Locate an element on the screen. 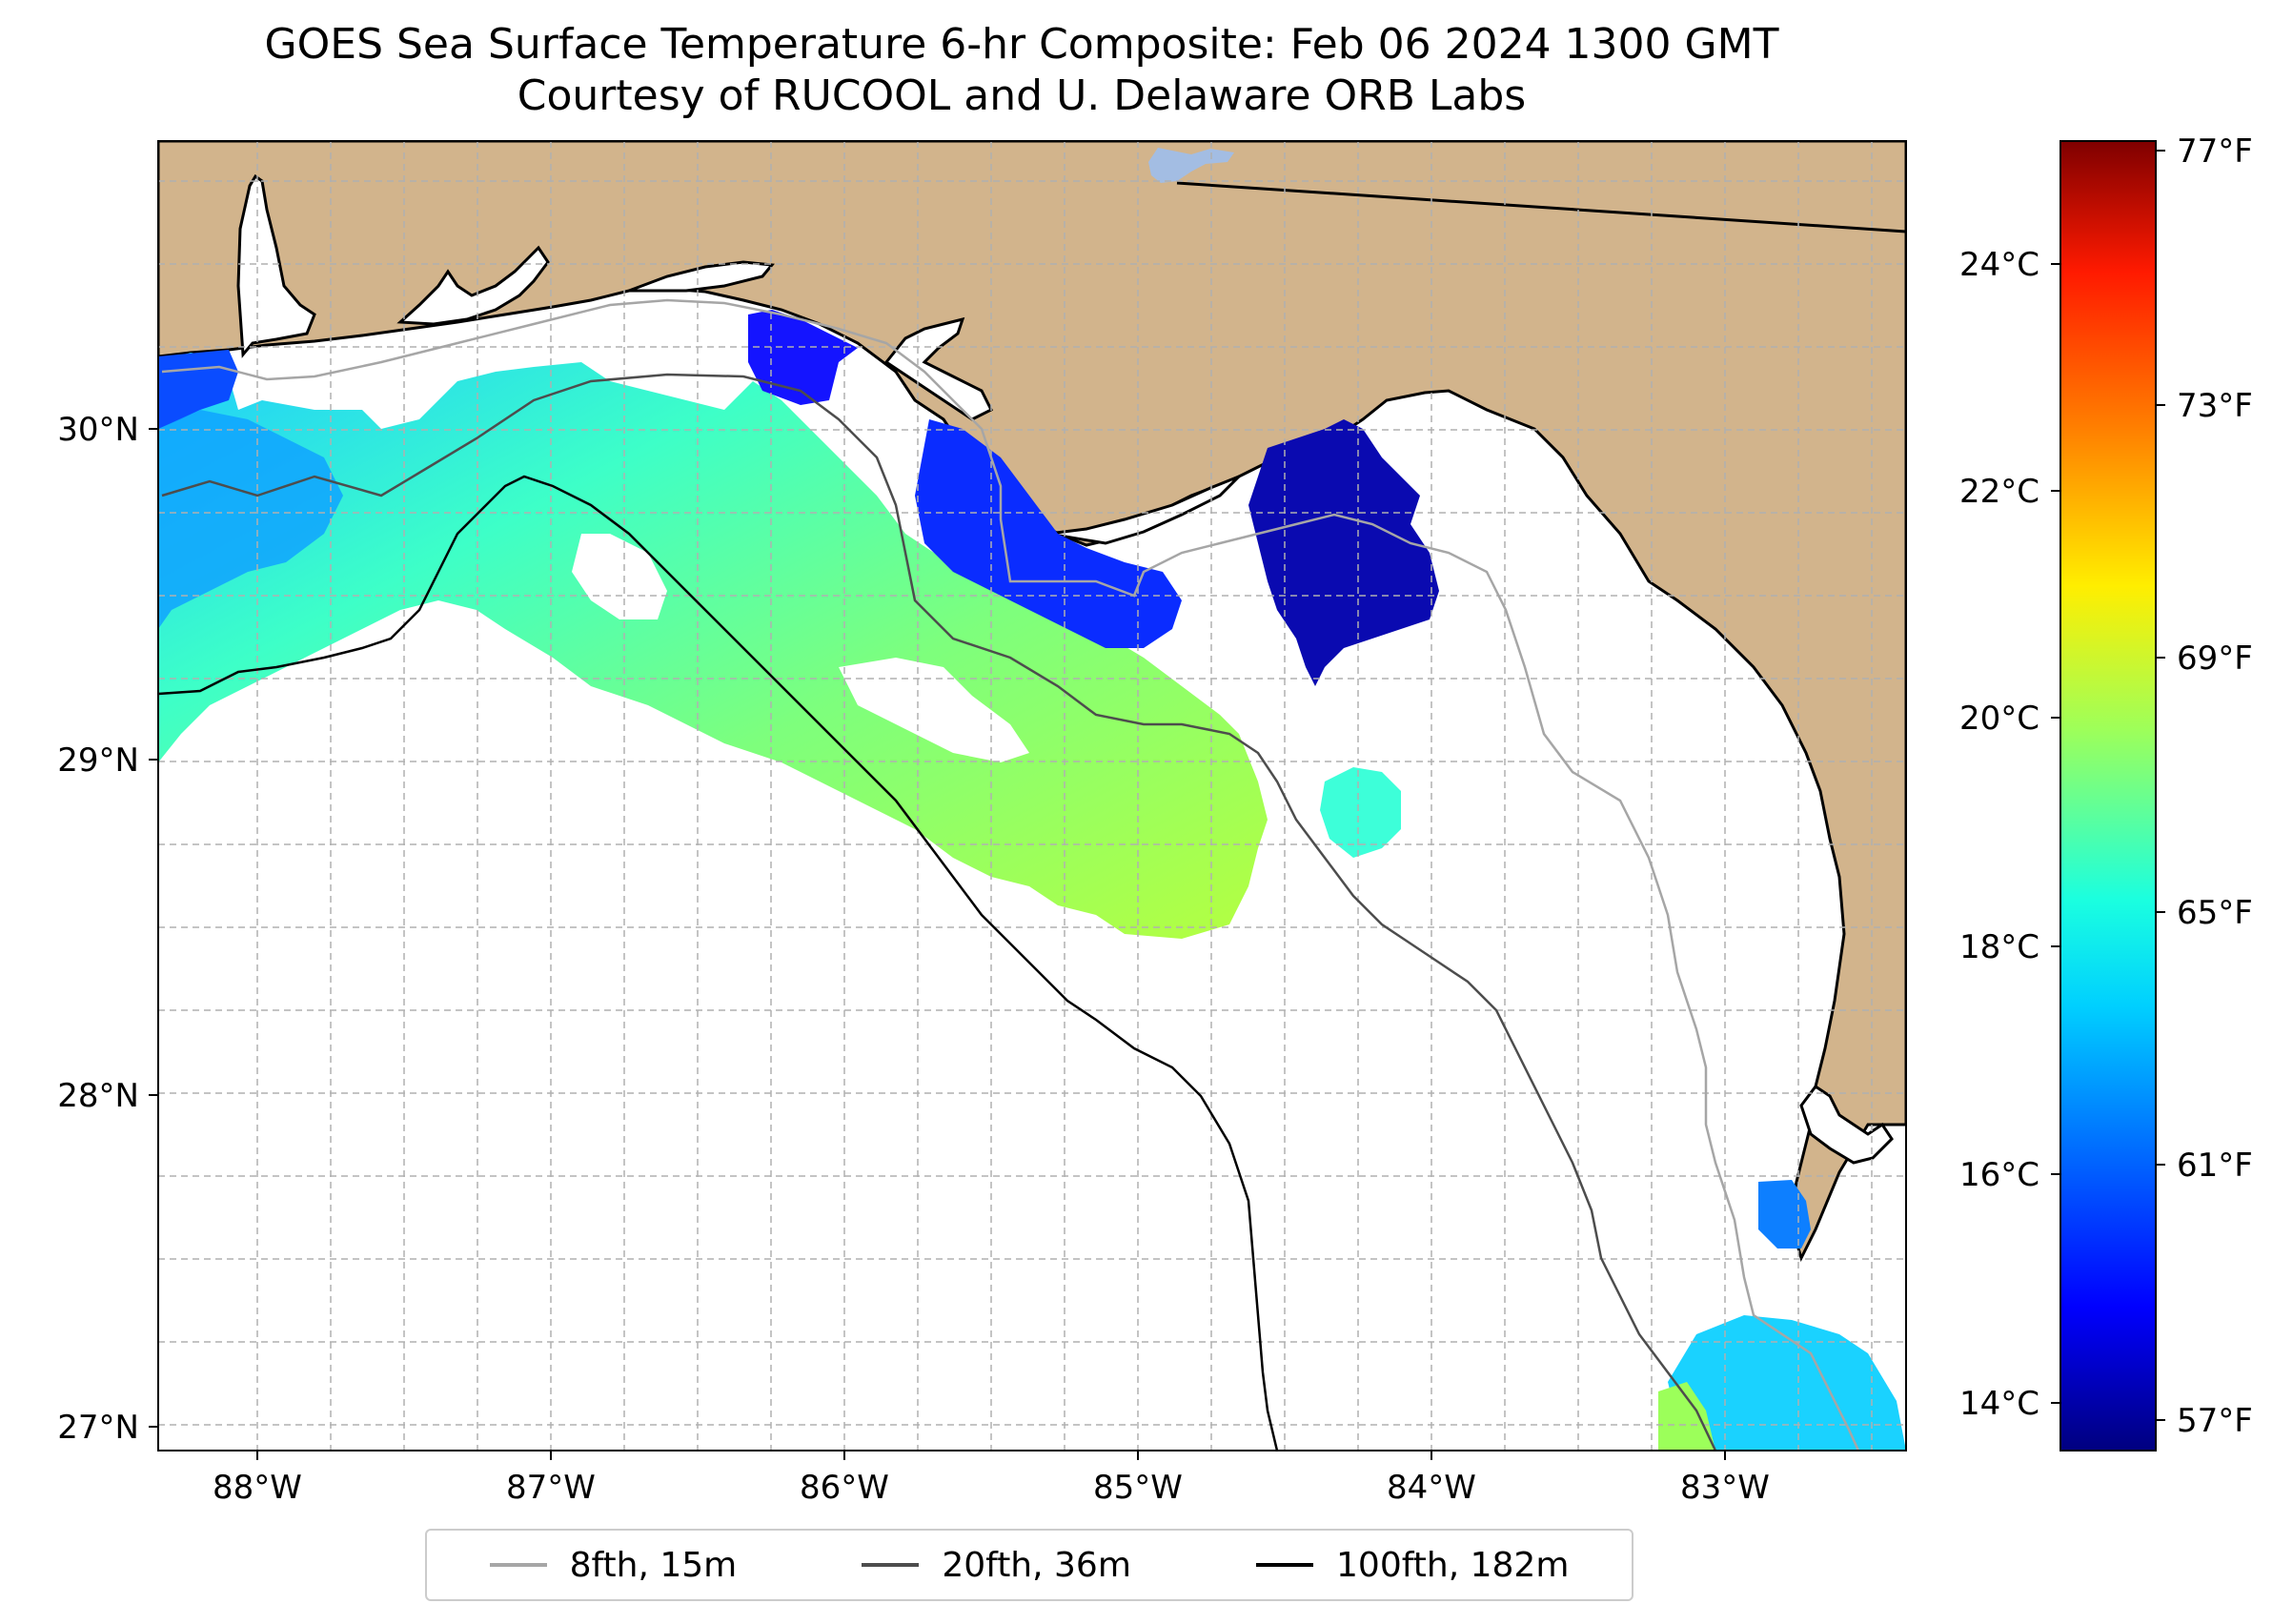 The width and height of the screenshot is (2293, 1624). legend-line-100fth is located at coordinates (1285, 1565).